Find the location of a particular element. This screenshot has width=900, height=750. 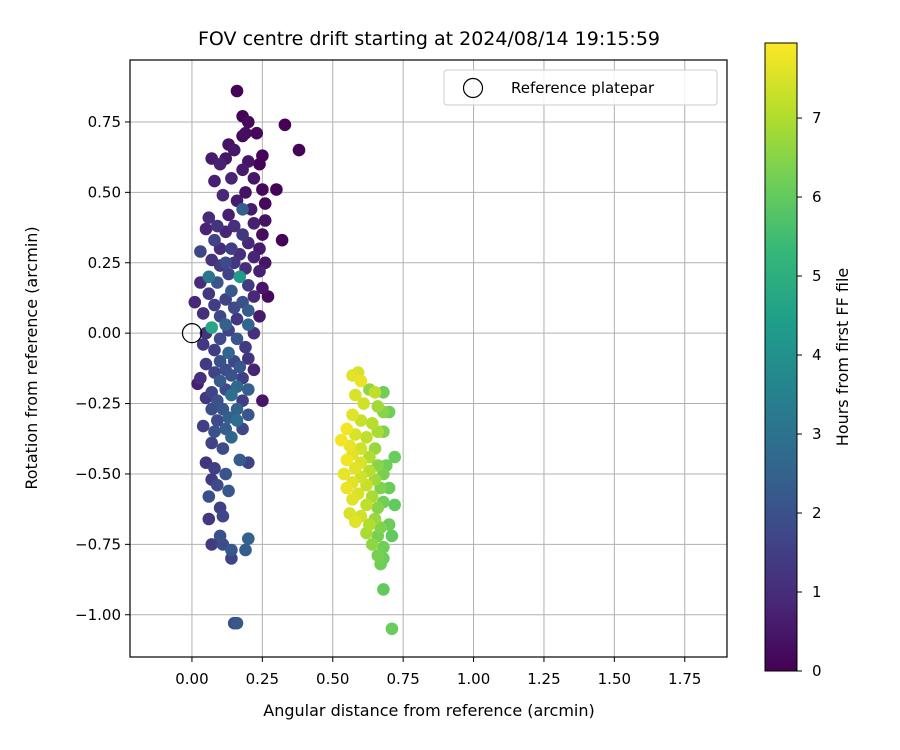

x-tick-label: 0.75 is located at coordinates (402, 679).